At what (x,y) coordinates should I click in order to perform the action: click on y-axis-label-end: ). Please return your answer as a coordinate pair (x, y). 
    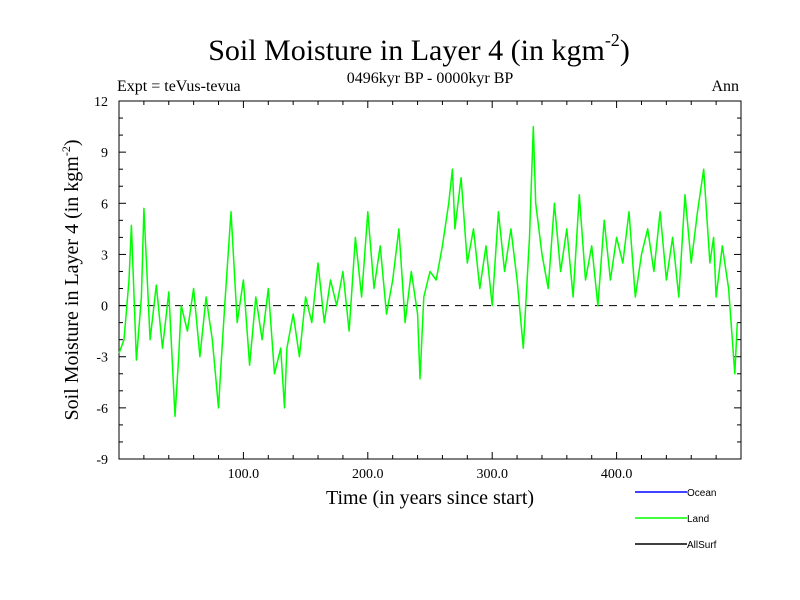
    Looking at the image, I should click on (72, 142).